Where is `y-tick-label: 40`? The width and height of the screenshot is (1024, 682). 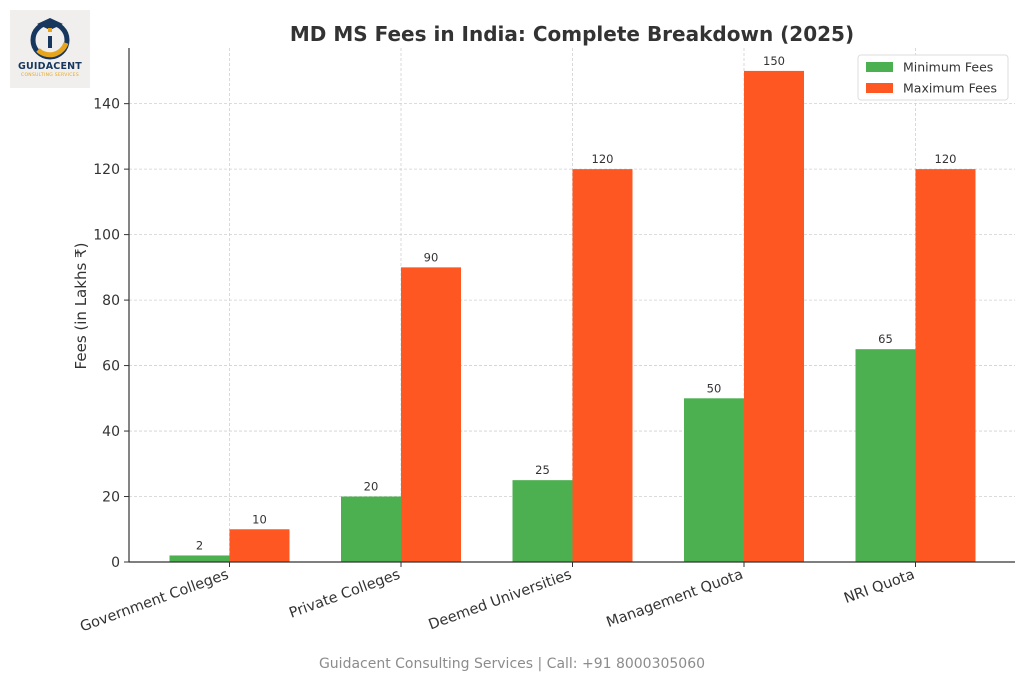 y-tick-label: 40 is located at coordinates (111, 432).